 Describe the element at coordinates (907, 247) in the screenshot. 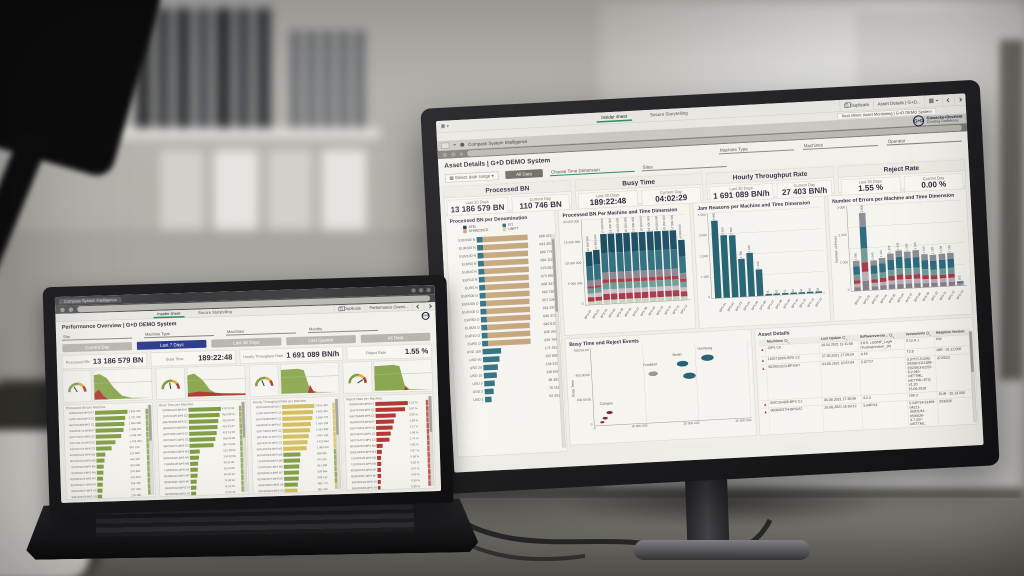

I see `column-value-label: 1 286` at that location.